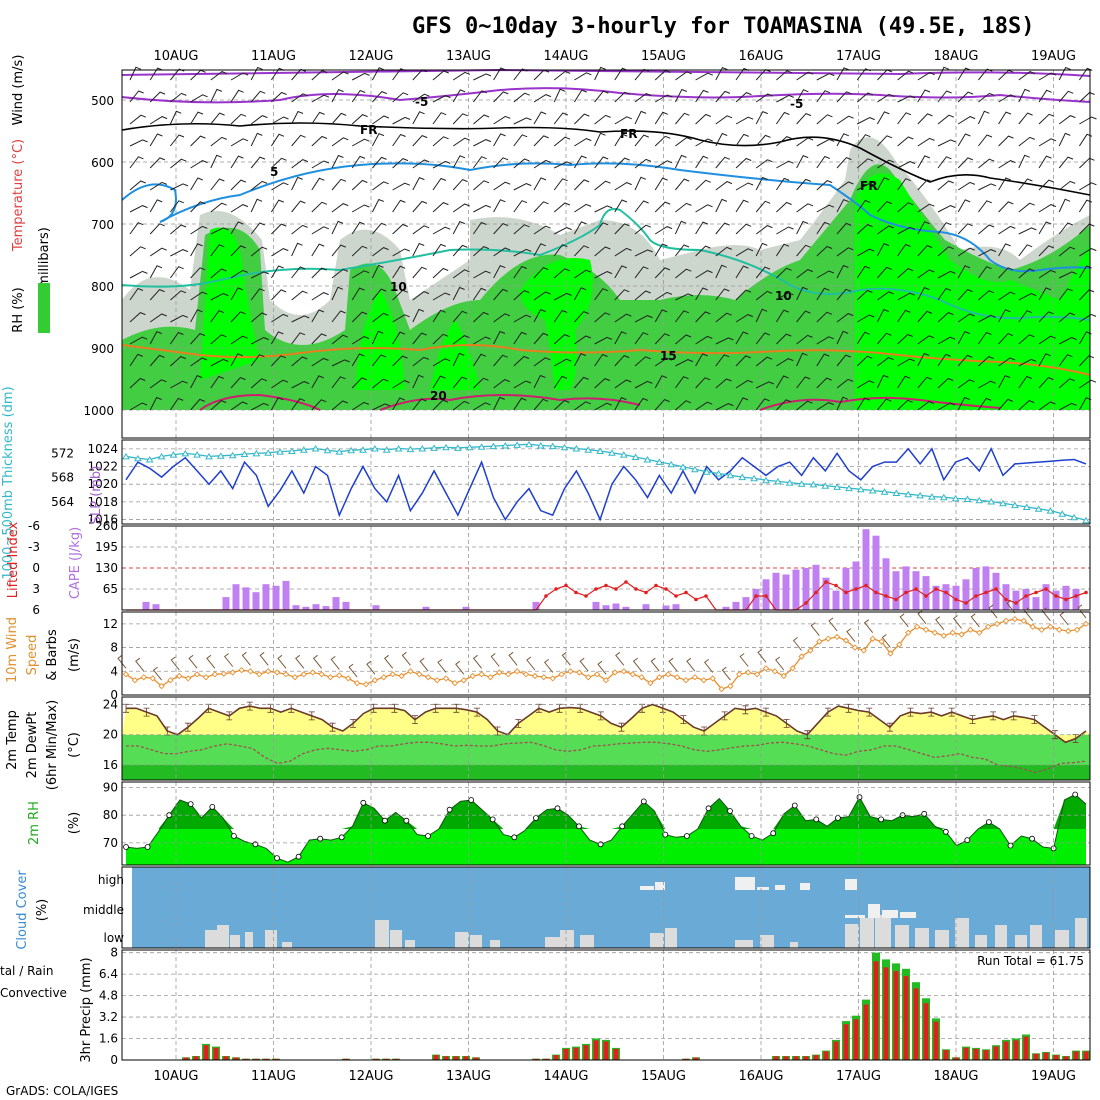  What do you see at coordinates (110, 843) in the screenshot?
I see `rh2m-tick-label: 70` at bounding box center [110, 843].